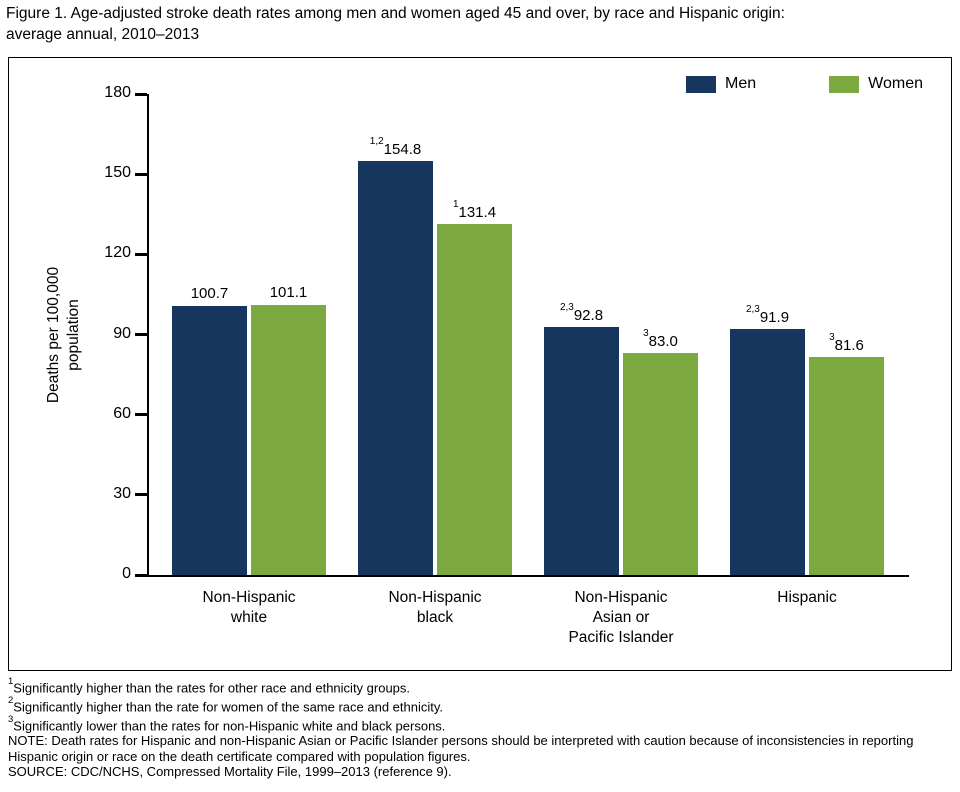 The image size is (960, 792). Describe the element at coordinates (660, 339) in the screenshot. I see `bar-value-label: 383.0` at that location.